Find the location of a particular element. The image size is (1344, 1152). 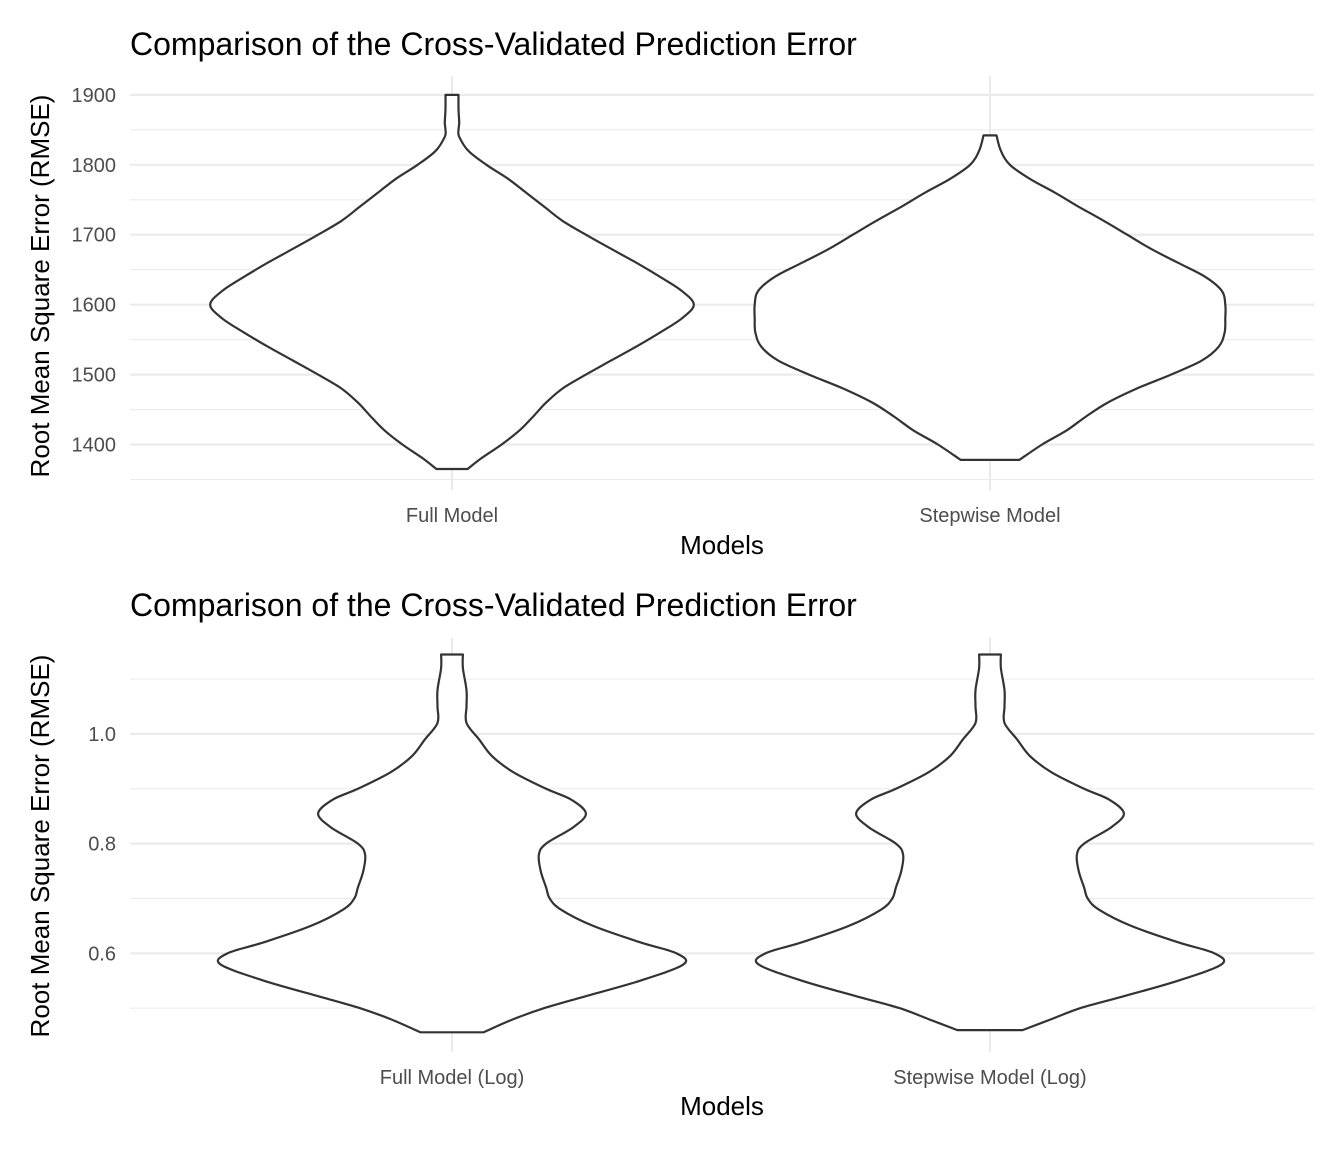

violin-stepwise-model is located at coordinates (990, 297).